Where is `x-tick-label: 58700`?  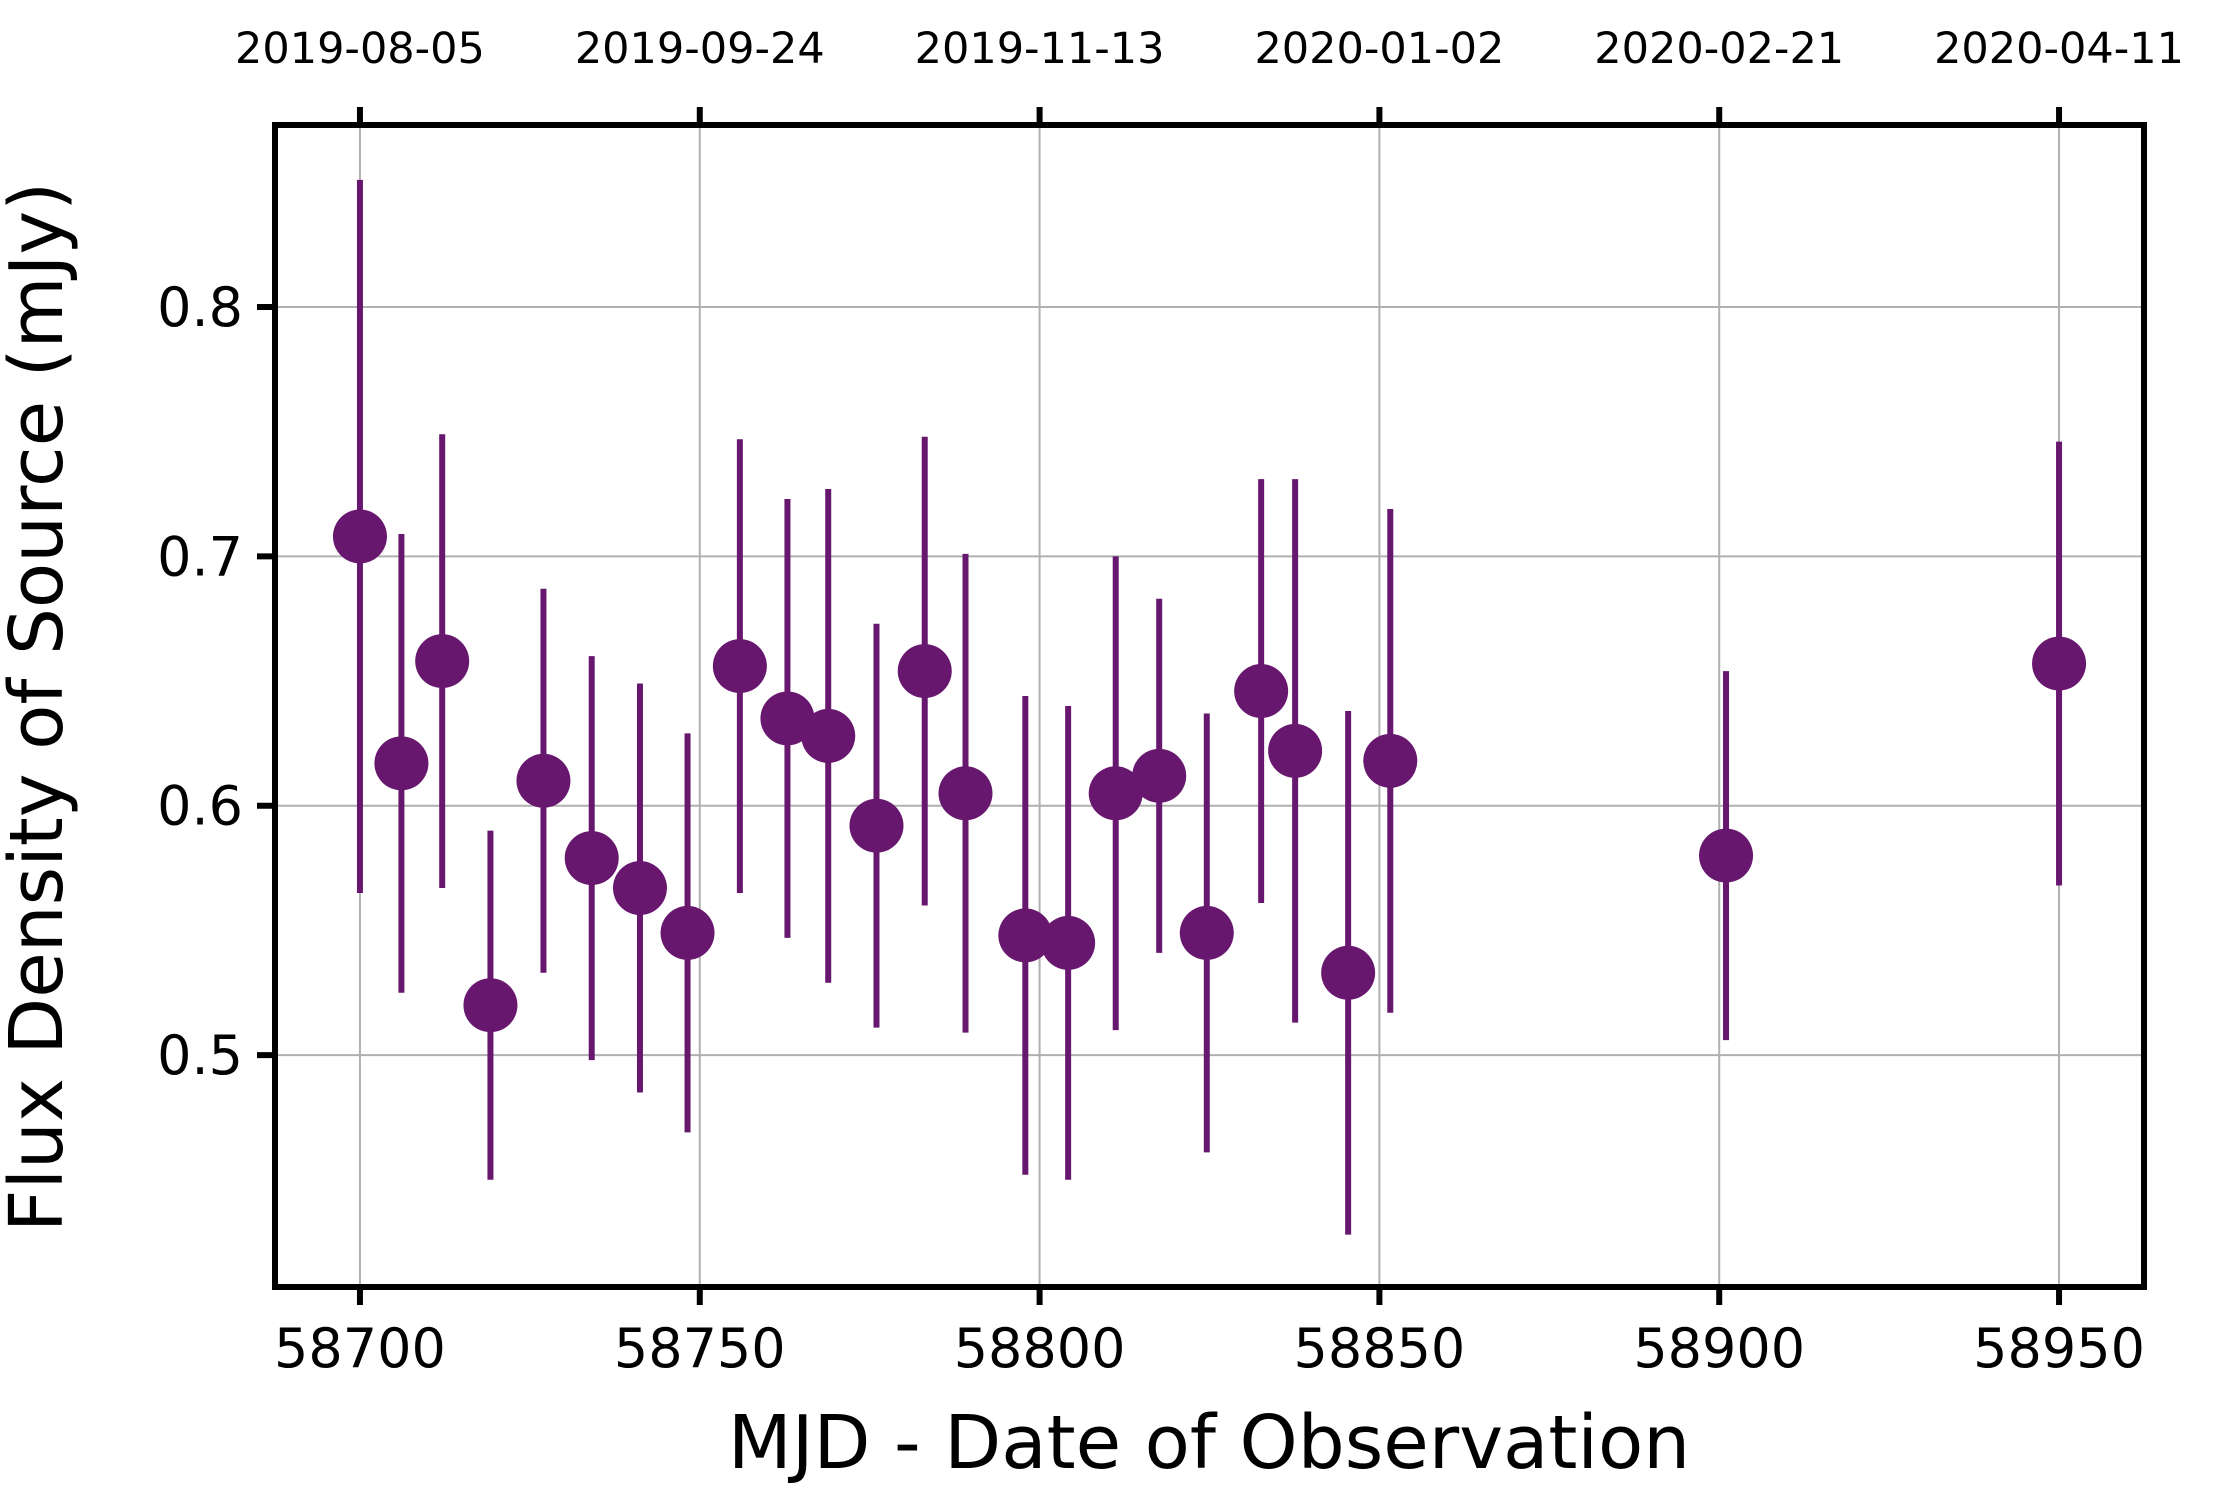
x-tick-label: 58700 is located at coordinates (360, 1348).